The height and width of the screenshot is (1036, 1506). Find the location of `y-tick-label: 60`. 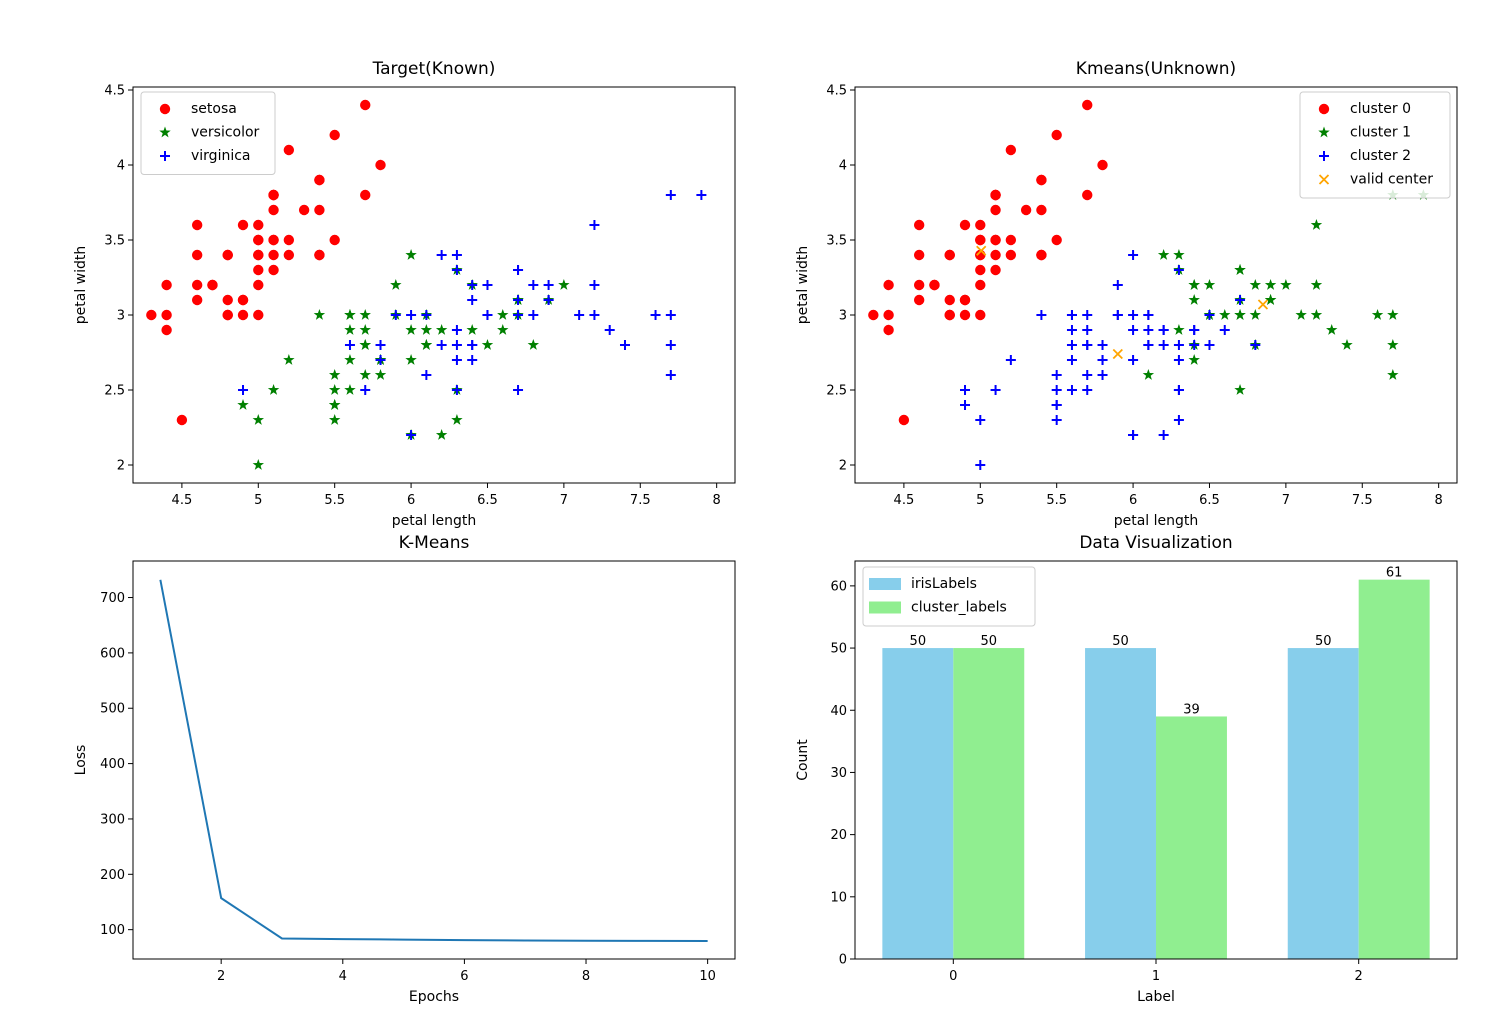

y-tick-label: 60 is located at coordinates (838, 586).